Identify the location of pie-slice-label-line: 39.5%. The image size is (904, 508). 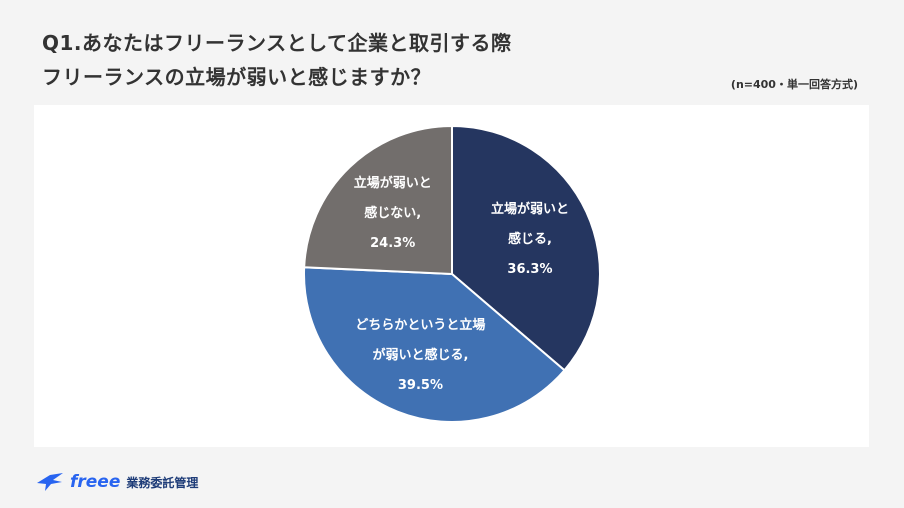
(420, 385).